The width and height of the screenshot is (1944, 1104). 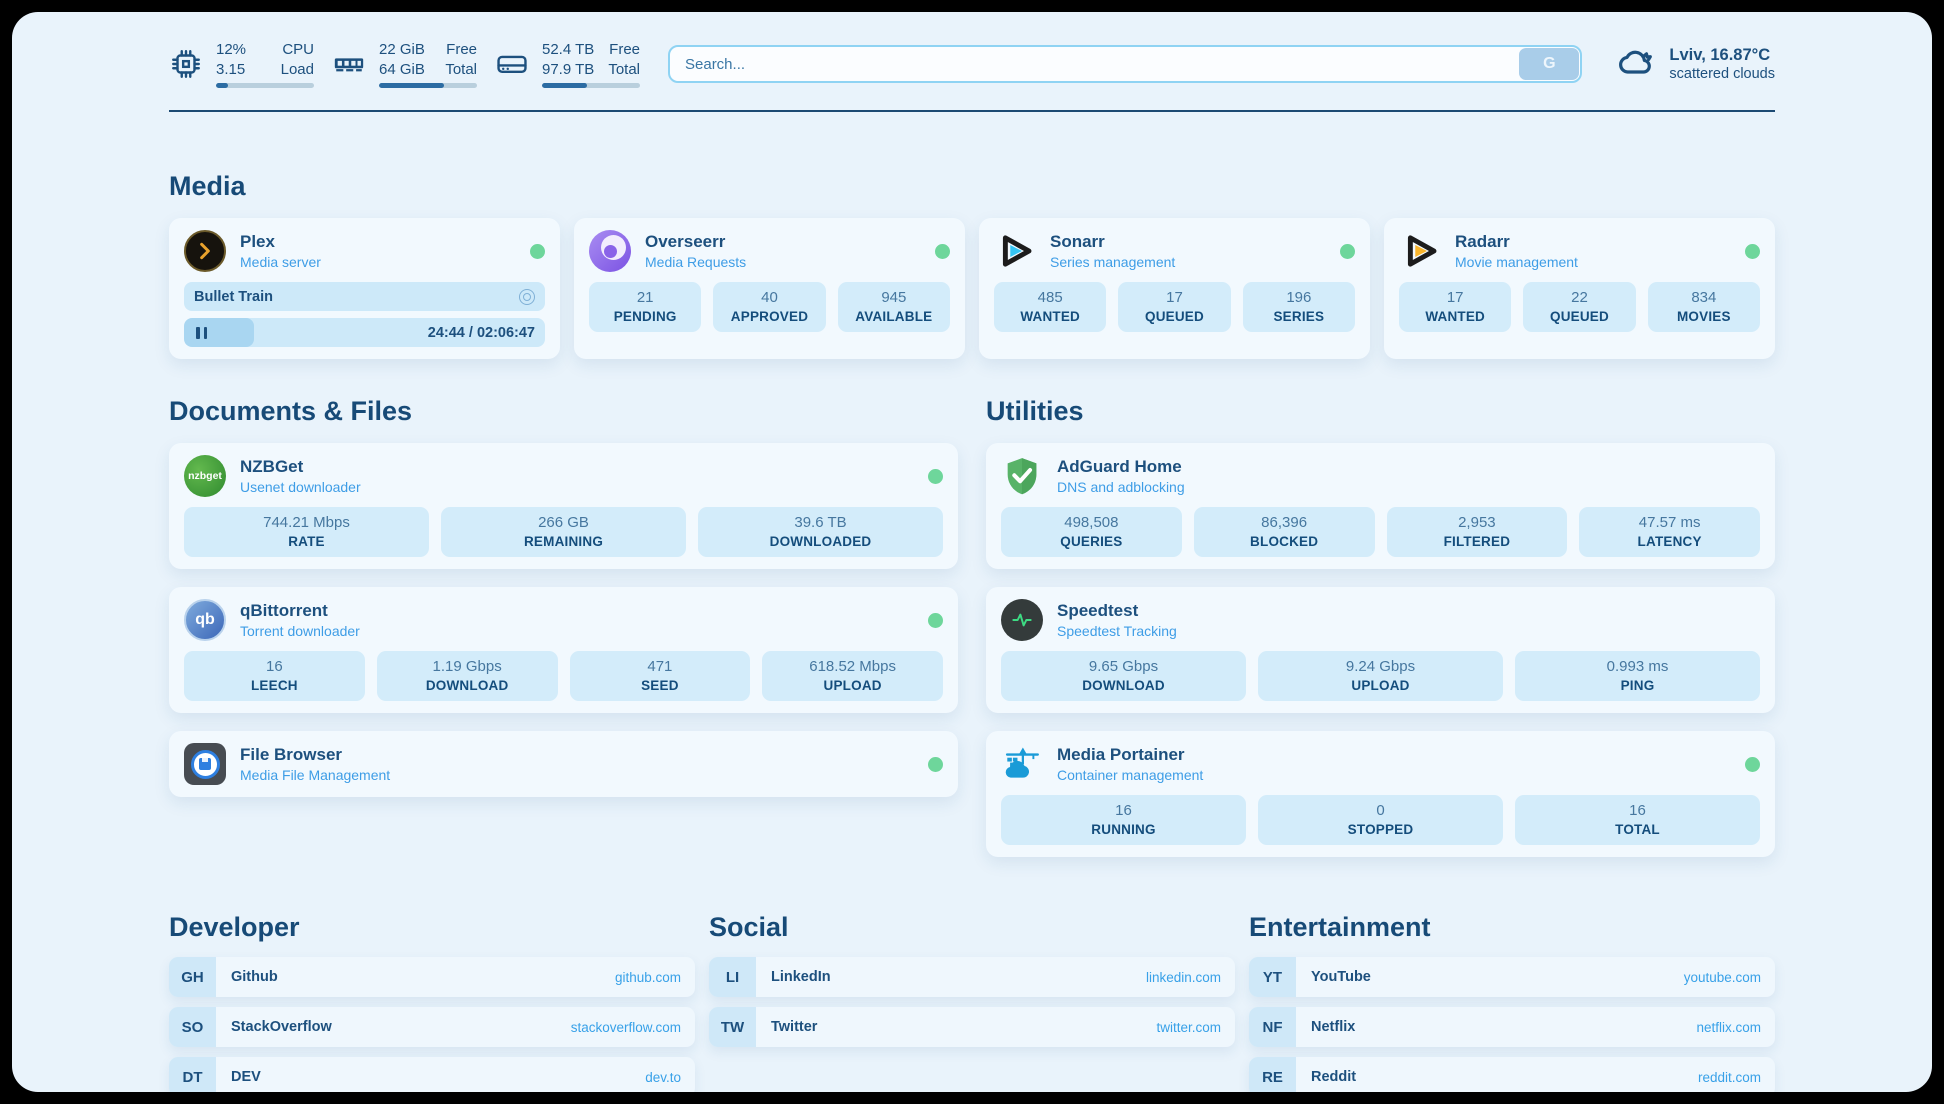 What do you see at coordinates (1512, 1027) in the screenshot?
I see `bookmark-netflix: NF Netflix netflix.com` at bounding box center [1512, 1027].